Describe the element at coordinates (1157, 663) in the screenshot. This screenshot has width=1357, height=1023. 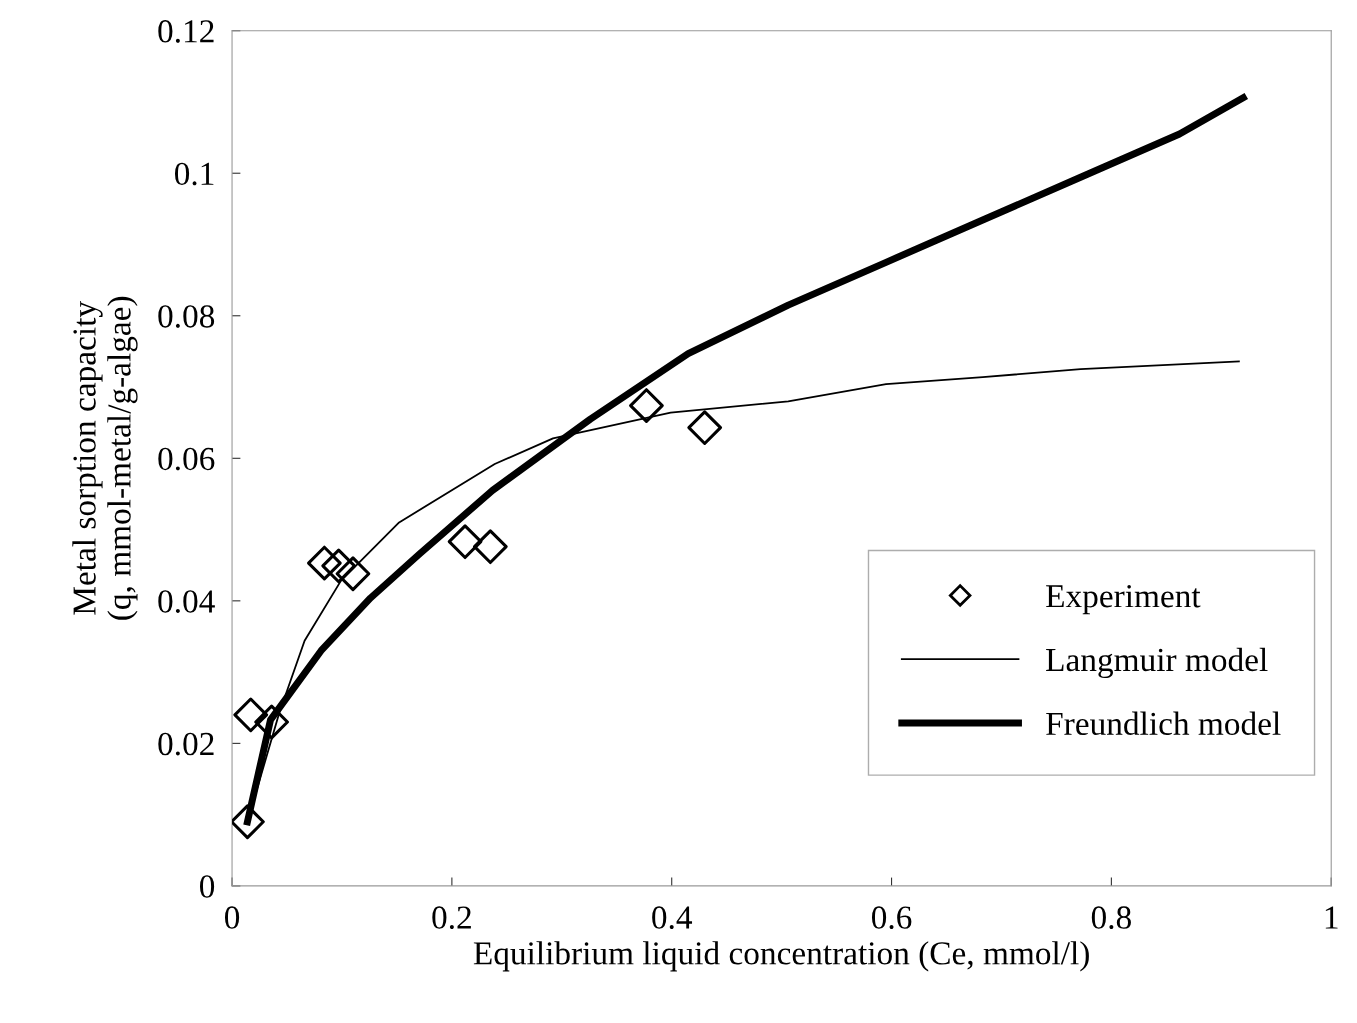
I see `legend-label: Langmuir model` at that location.